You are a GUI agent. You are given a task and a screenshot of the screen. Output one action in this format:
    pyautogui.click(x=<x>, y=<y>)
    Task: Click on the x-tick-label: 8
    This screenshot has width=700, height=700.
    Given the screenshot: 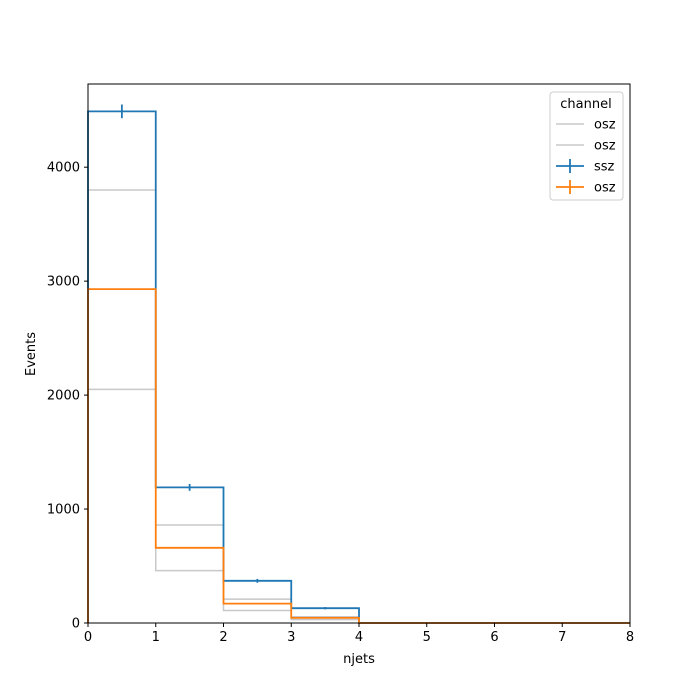 What is the action you would take?
    pyautogui.click(x=630, y=637)
    